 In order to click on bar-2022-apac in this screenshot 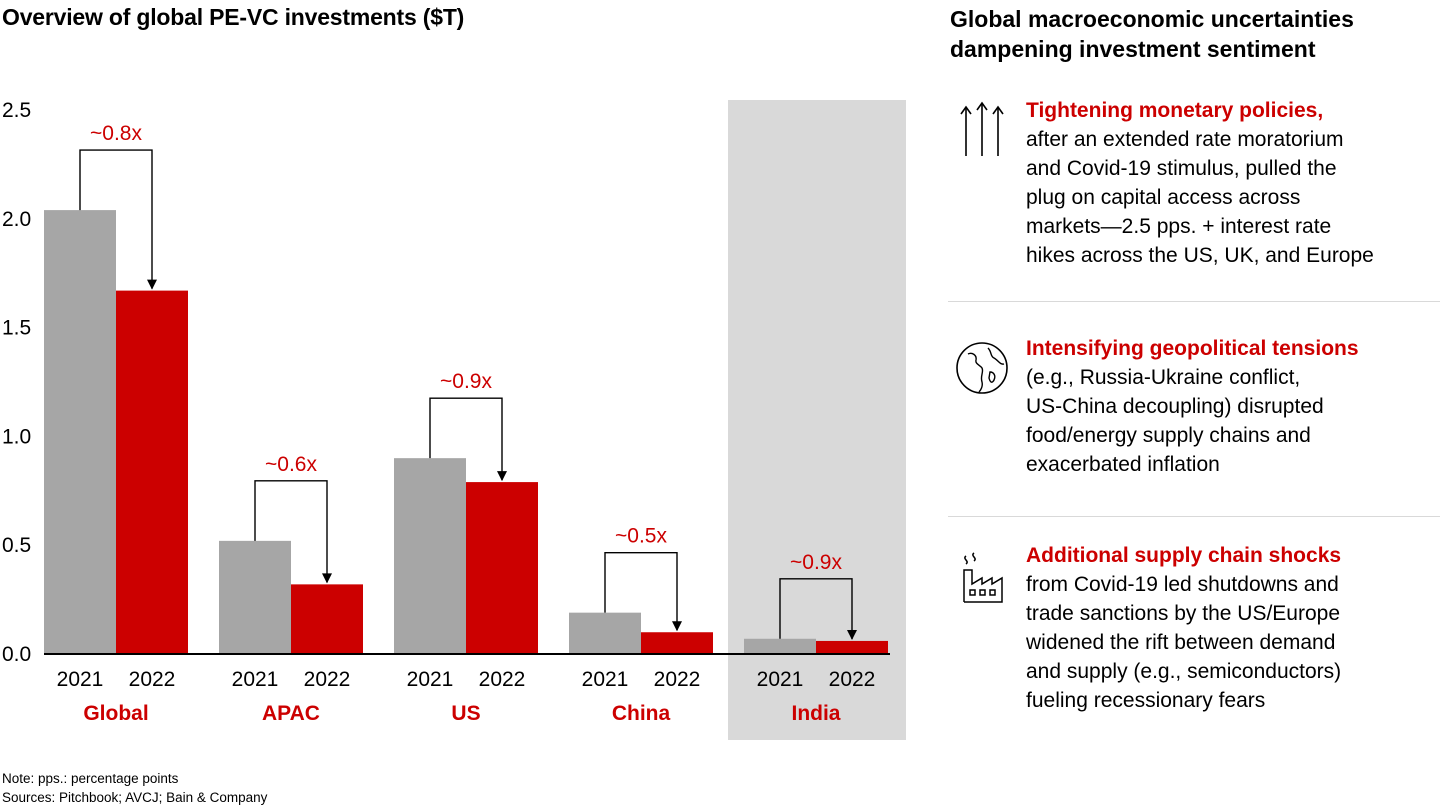, I will do `click(327, 619)`.